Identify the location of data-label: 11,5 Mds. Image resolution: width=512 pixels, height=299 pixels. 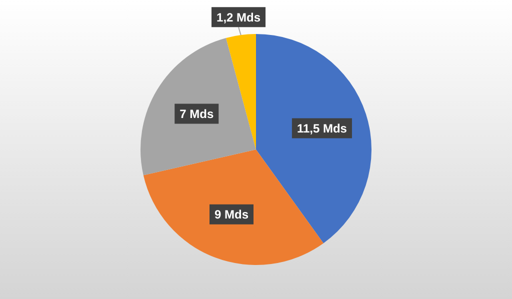
(322, 129).